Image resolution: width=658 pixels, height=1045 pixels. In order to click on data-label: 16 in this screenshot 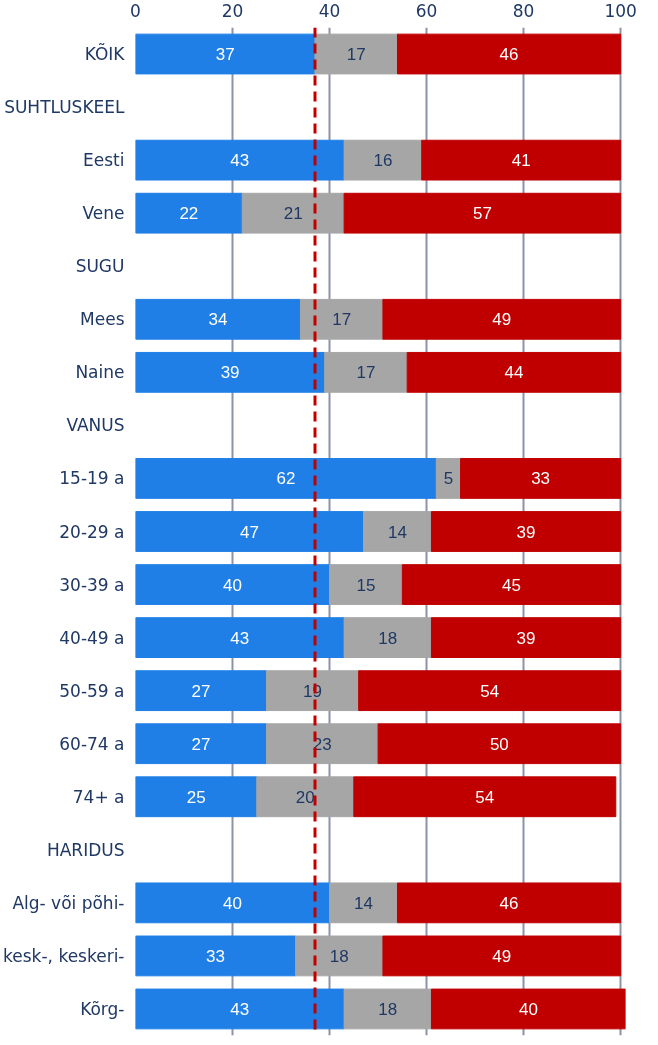, I will do `click(383, 161)`.